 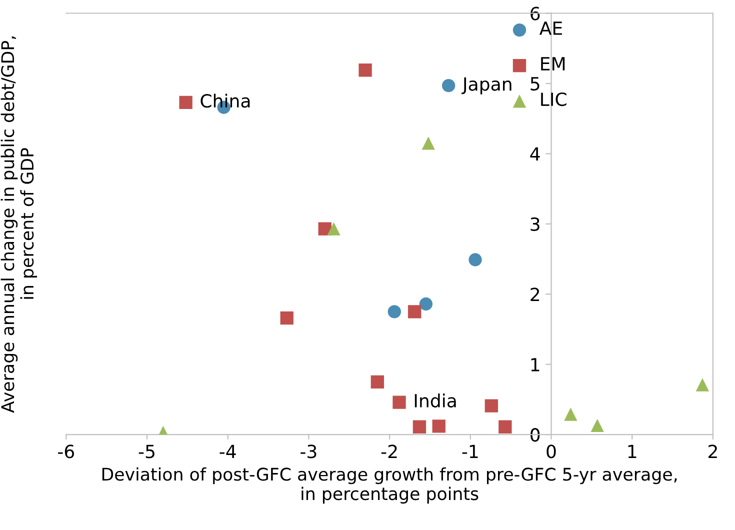 I want to click on y-tick-label: 4, so click(x=535, y=154).